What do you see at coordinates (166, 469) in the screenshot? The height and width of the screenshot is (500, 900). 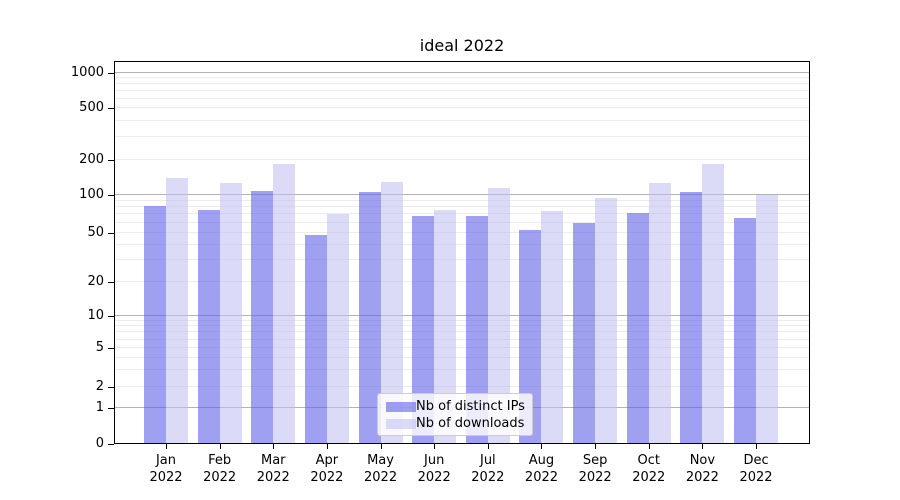 I see `x-tick-label: Jan 2022` at bounding box center [166, 469].